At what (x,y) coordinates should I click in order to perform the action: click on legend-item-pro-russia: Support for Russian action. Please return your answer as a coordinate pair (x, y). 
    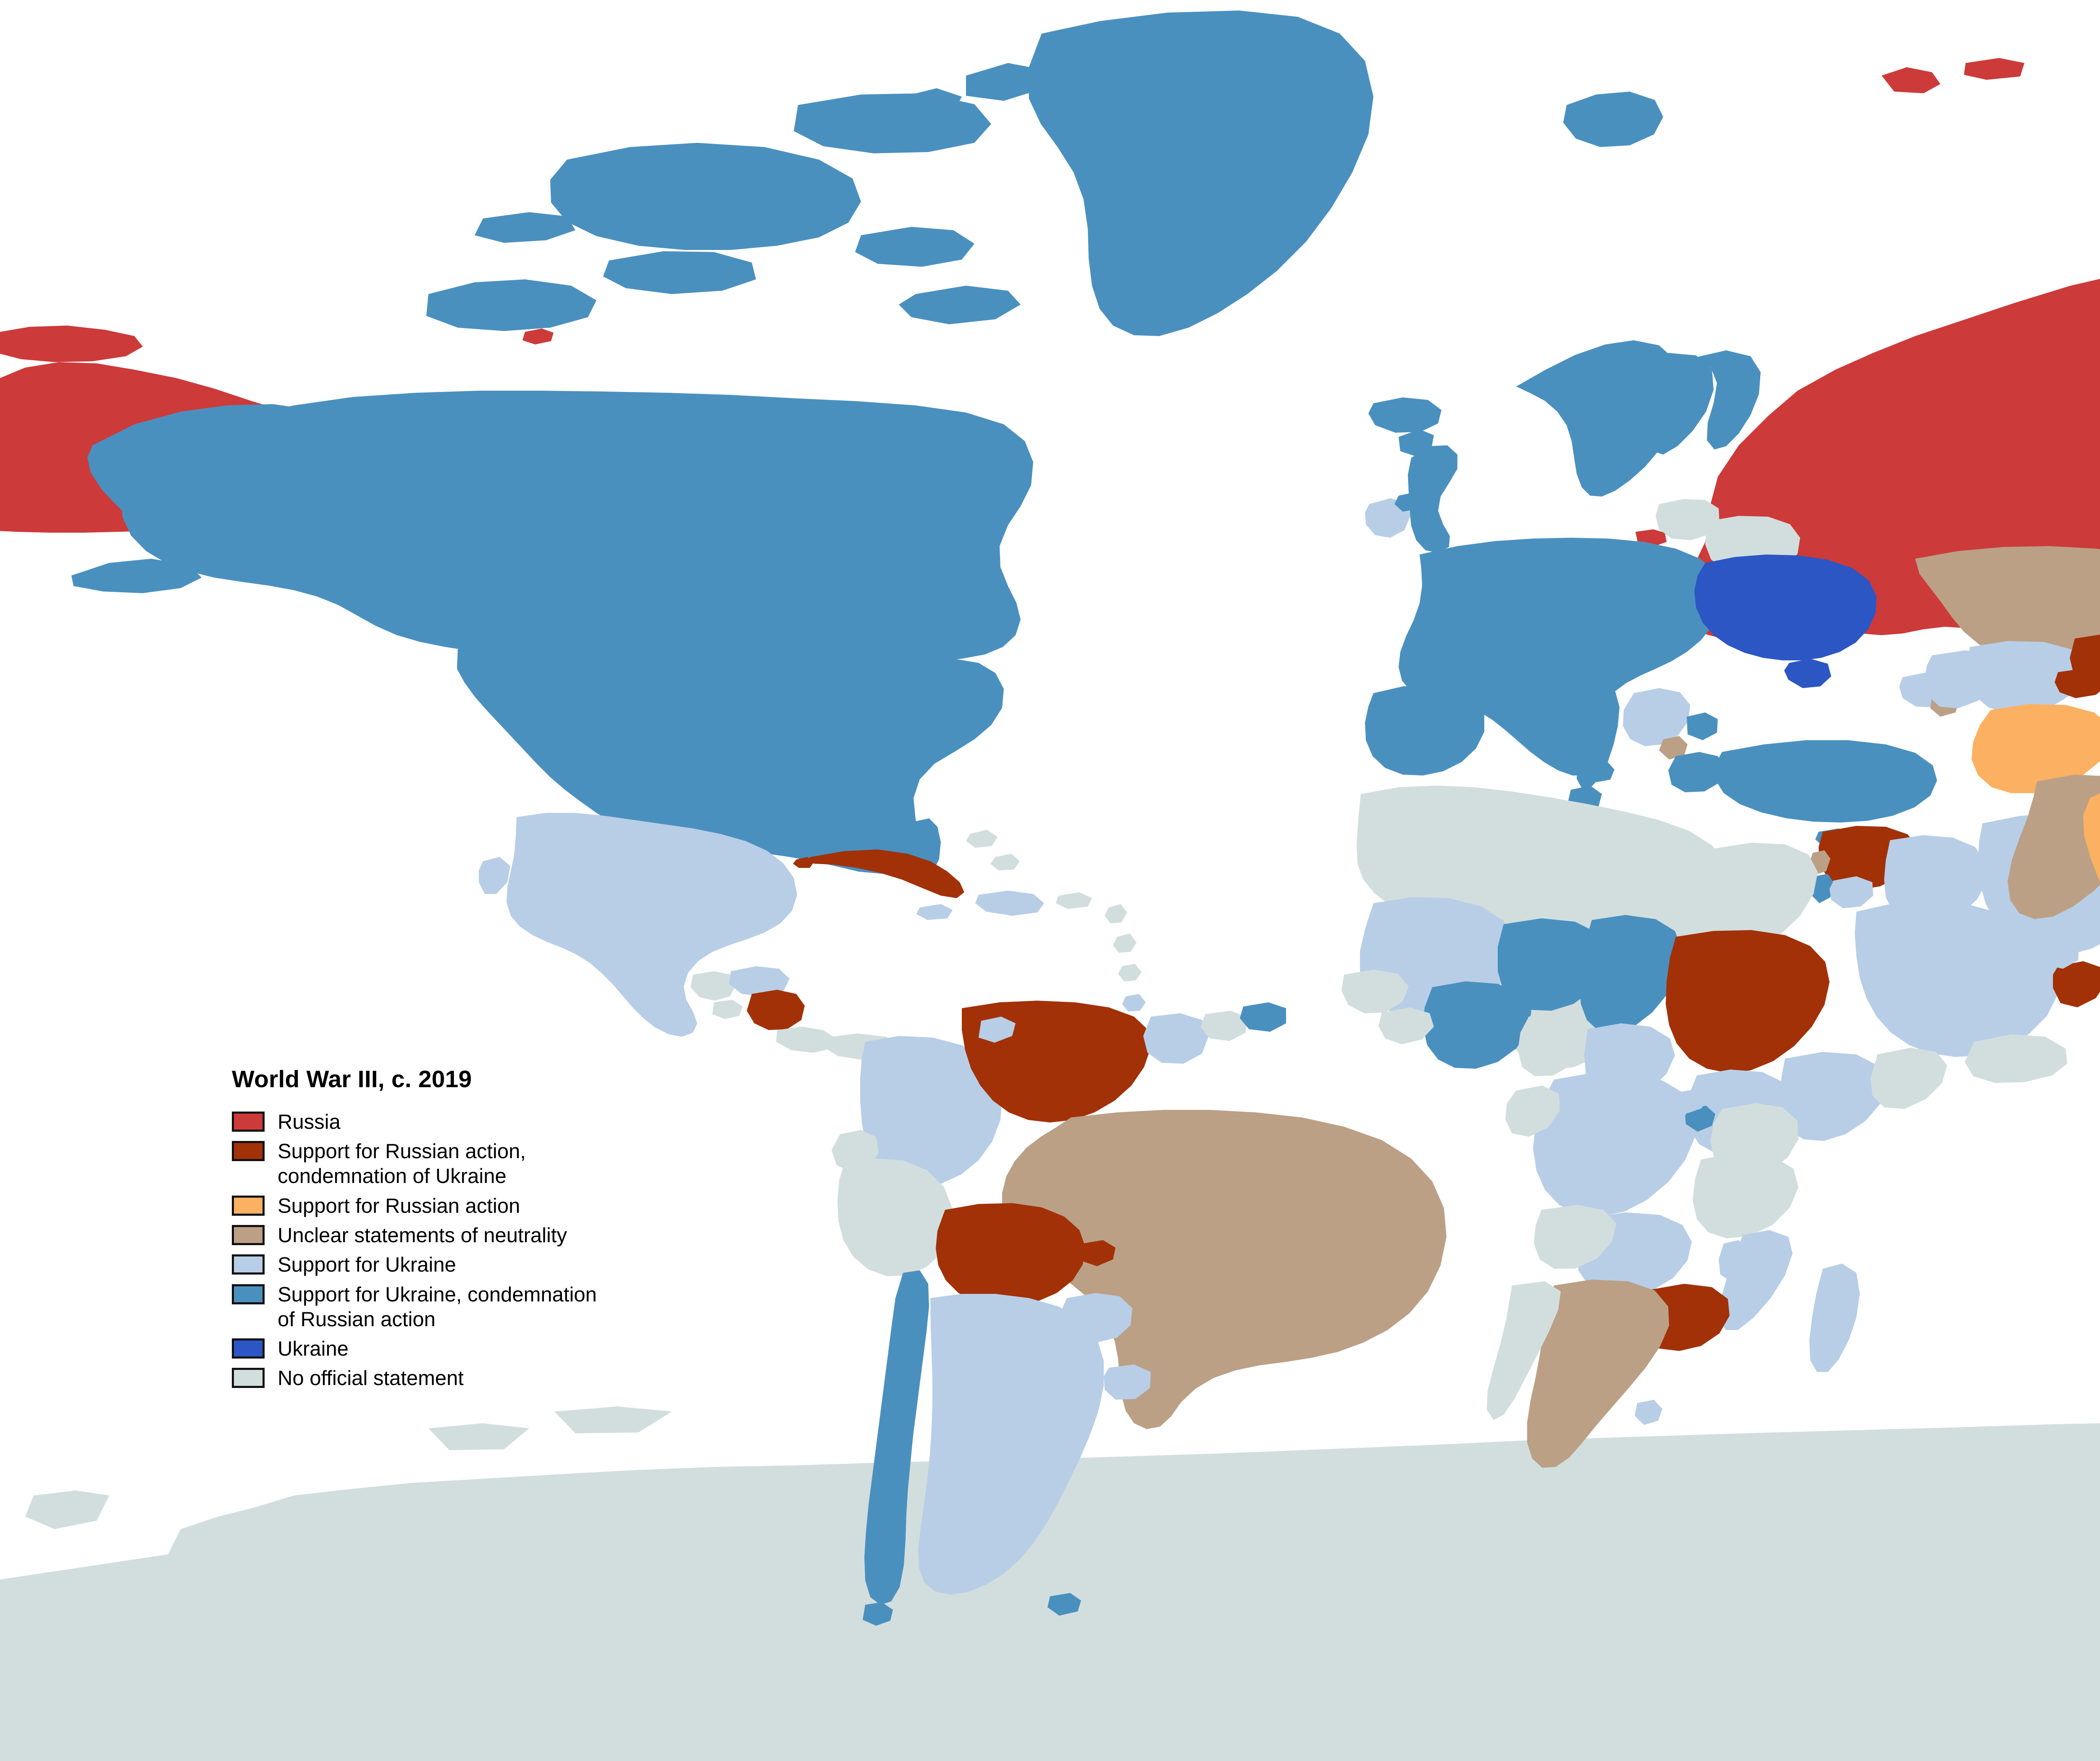
    Looking at the image, I should click on (421, 1206).